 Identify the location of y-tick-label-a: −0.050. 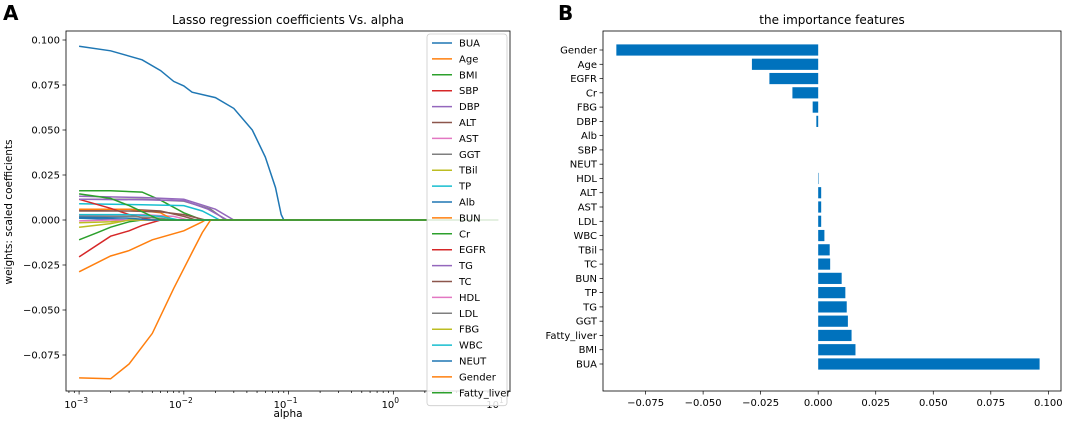
(41, 311).